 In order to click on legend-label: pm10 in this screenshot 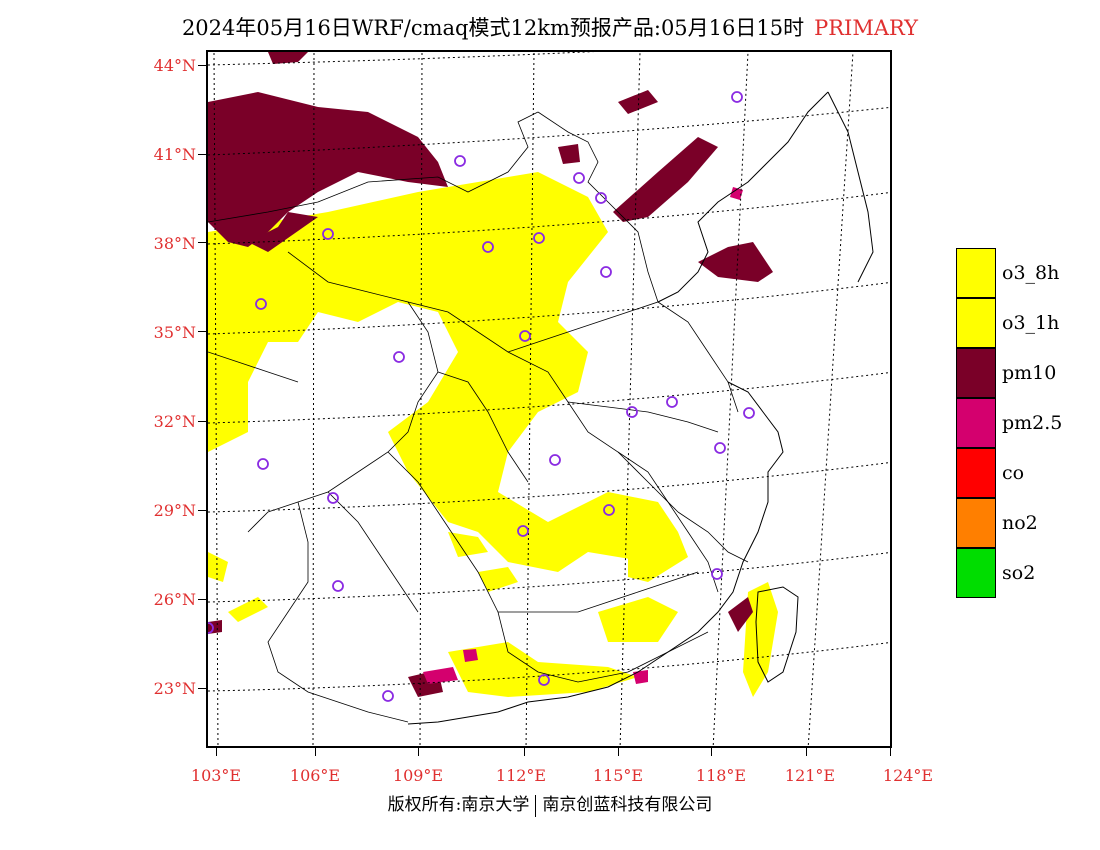, I will do `click(1029, 373)`.